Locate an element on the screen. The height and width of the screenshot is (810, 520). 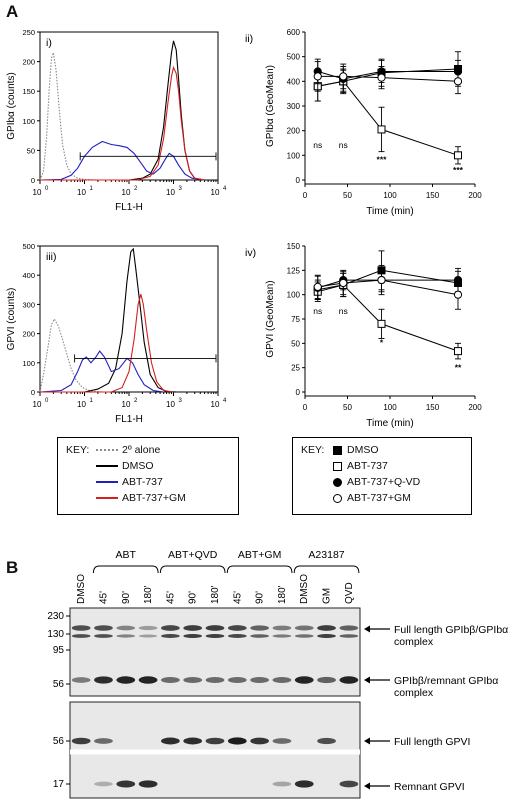
blot-group-label: ABT is located at coordinates (126, 555).